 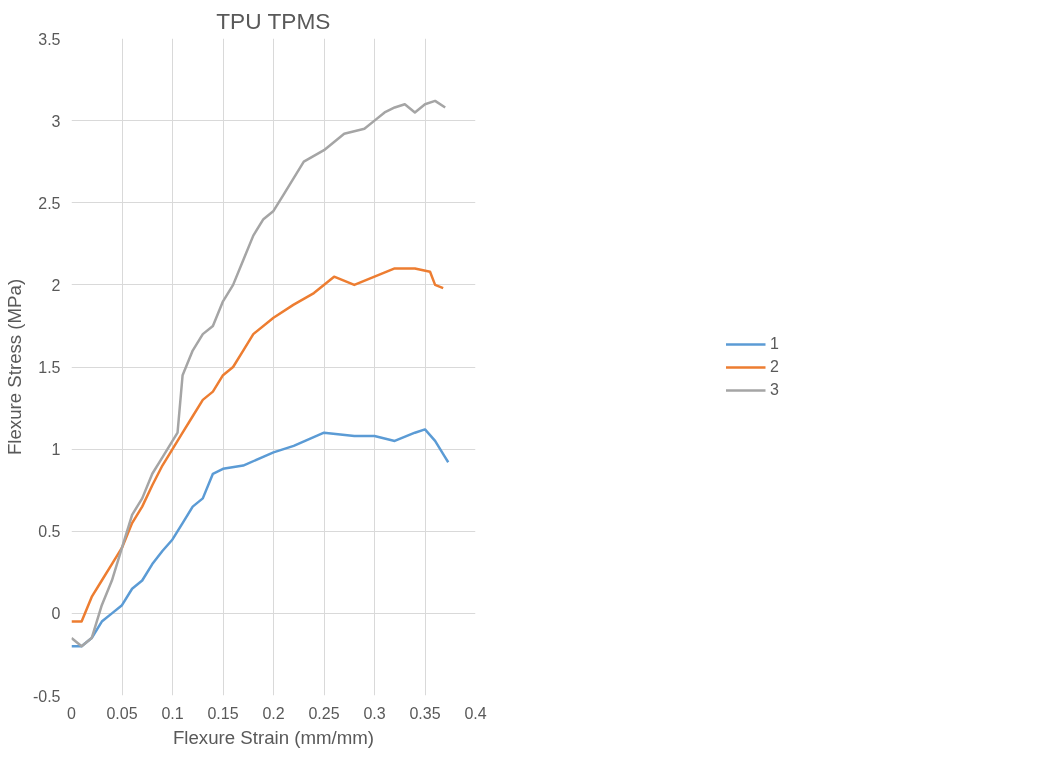 I want to click on y-axis-title: Flexure Stress (MPa), so click(x=14, y=367).